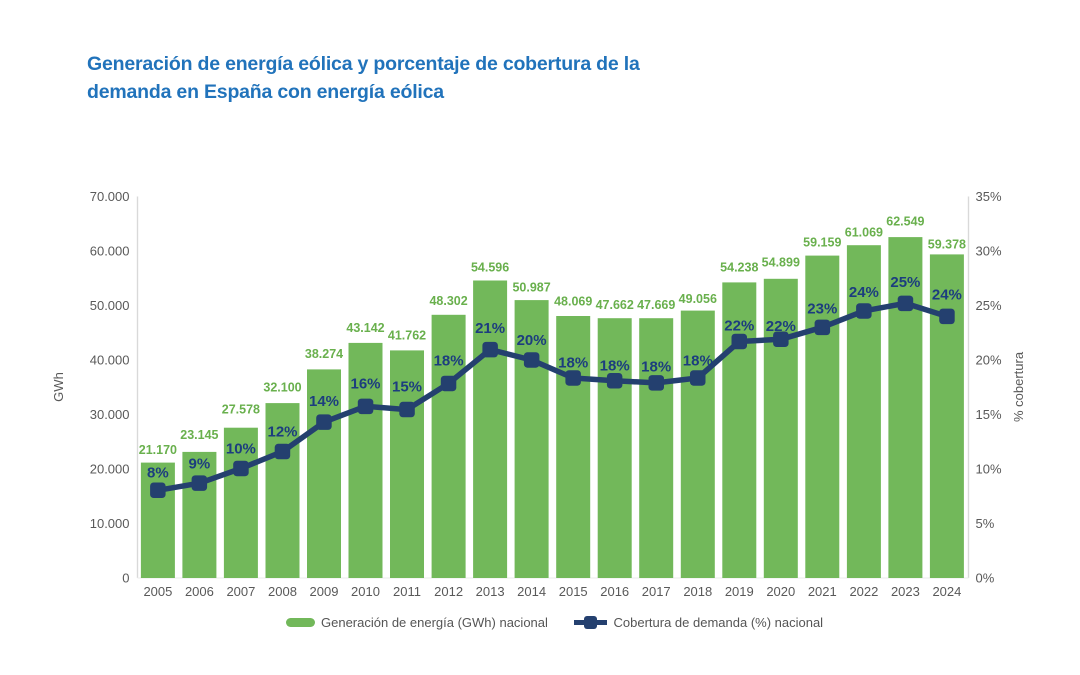 The height and width of the screenshot is (675, 1080). I want to click on svg-text: 40.000, so click(110, 360).